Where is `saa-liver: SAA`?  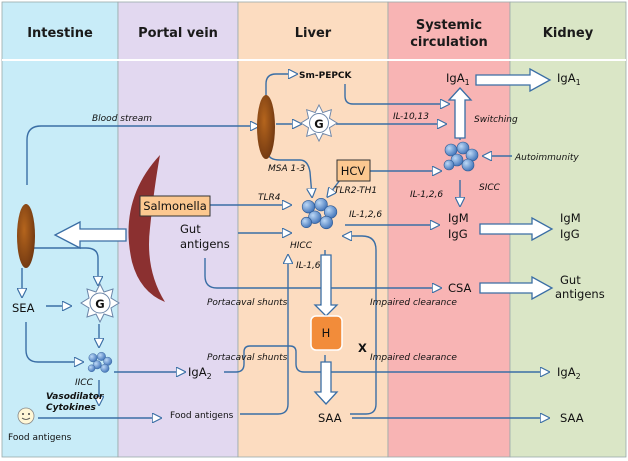 saa-liver: SAA is located at coordinates (330, 418).